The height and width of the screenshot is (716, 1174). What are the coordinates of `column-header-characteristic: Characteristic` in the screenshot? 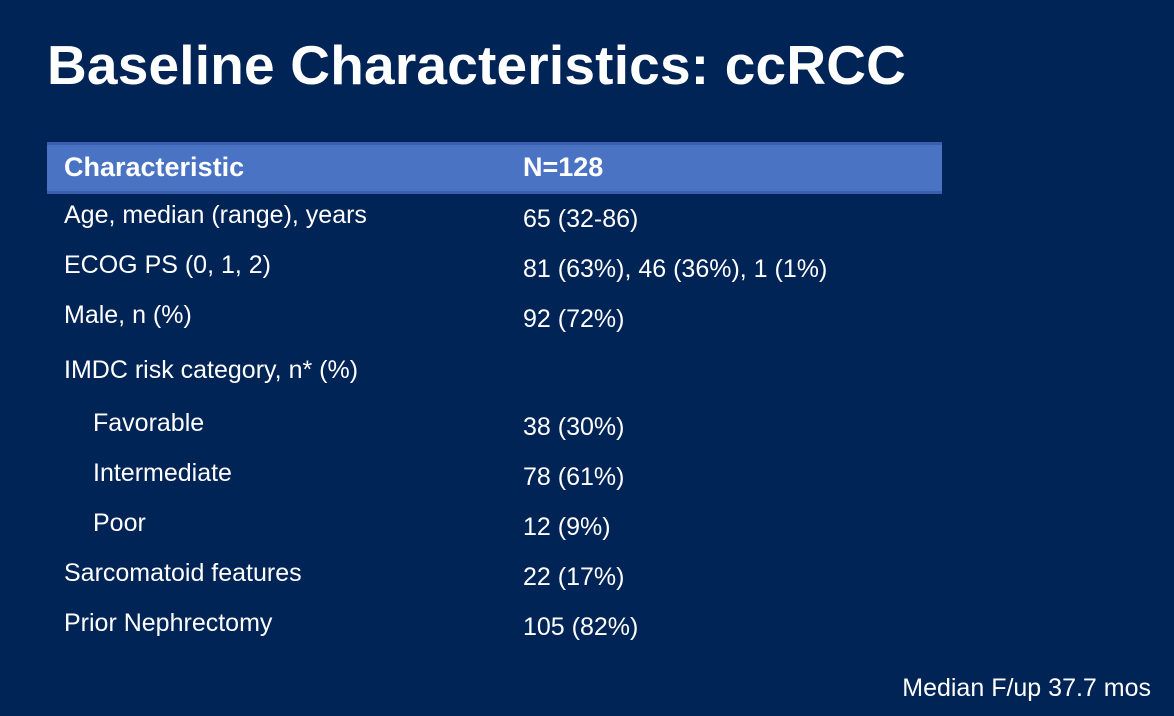 It's located at (154, 167).